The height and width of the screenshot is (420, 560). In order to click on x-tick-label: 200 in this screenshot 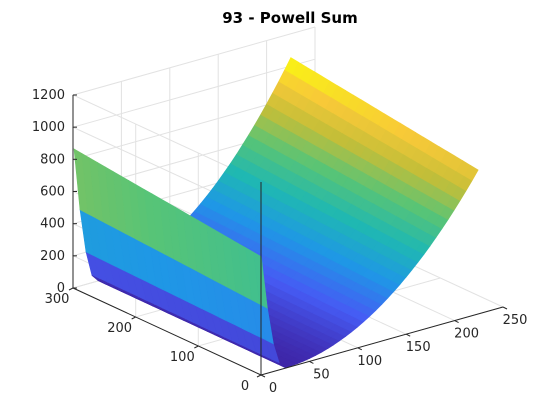, I will do `click(466, 334)`.